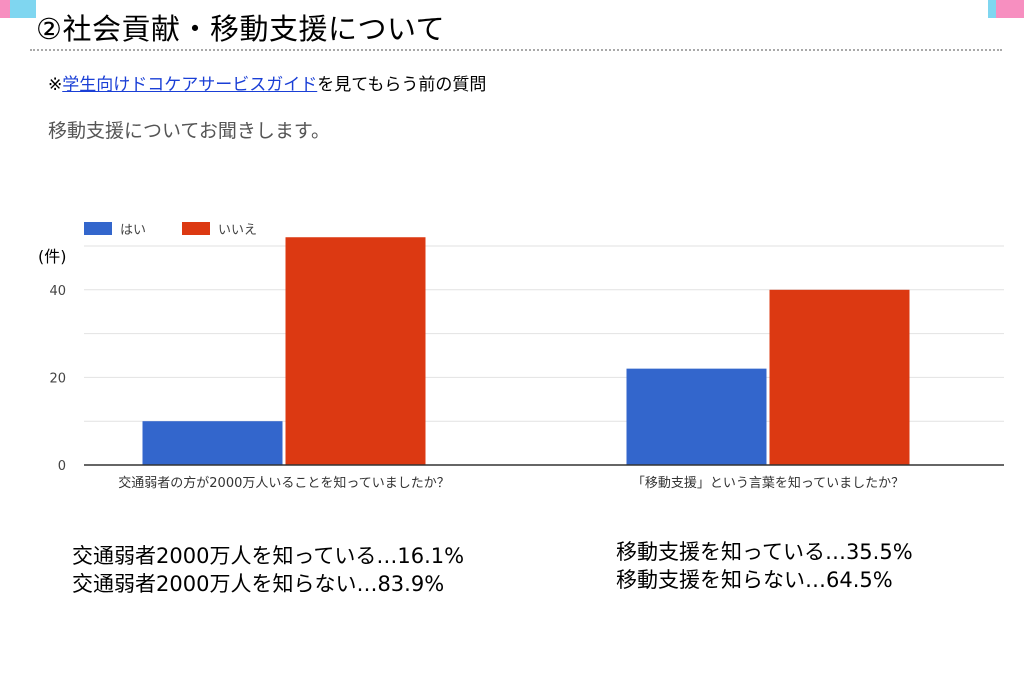 The image size is (1024, 686). I want to click on summary-left-line-1: 交通弱者2000万人を知っている…16.1%, so click(268, 556).